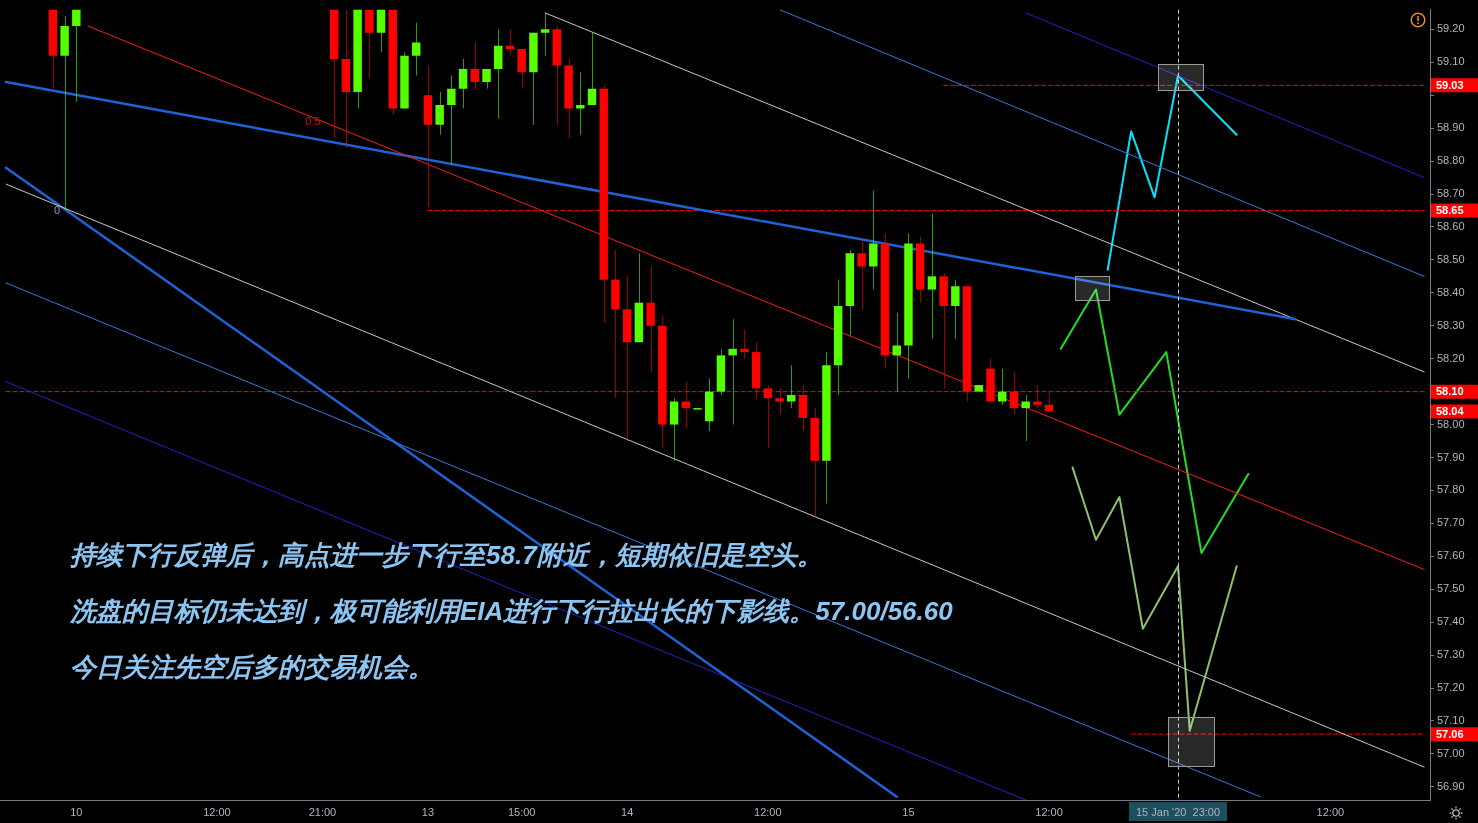  I want to click on annotation: 今日关注先空后多的交易机会。, so click(252, 667).